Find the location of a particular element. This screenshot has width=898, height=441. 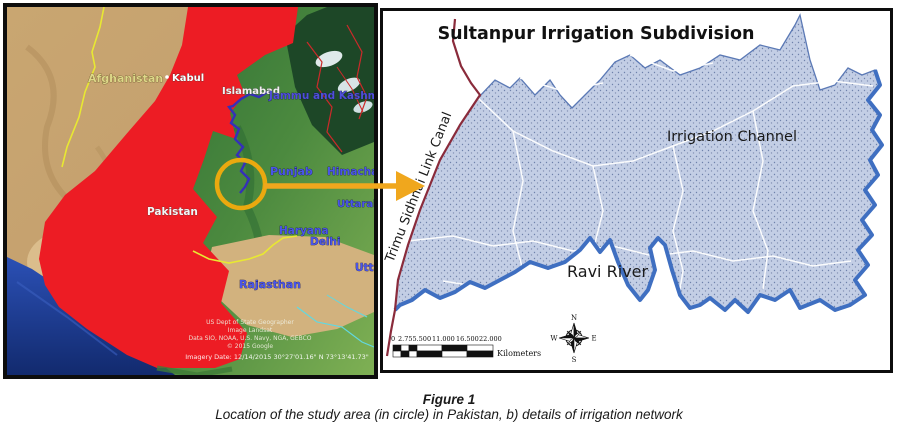

label-pakistan: Pakistan is located at coordinates (172, 212).